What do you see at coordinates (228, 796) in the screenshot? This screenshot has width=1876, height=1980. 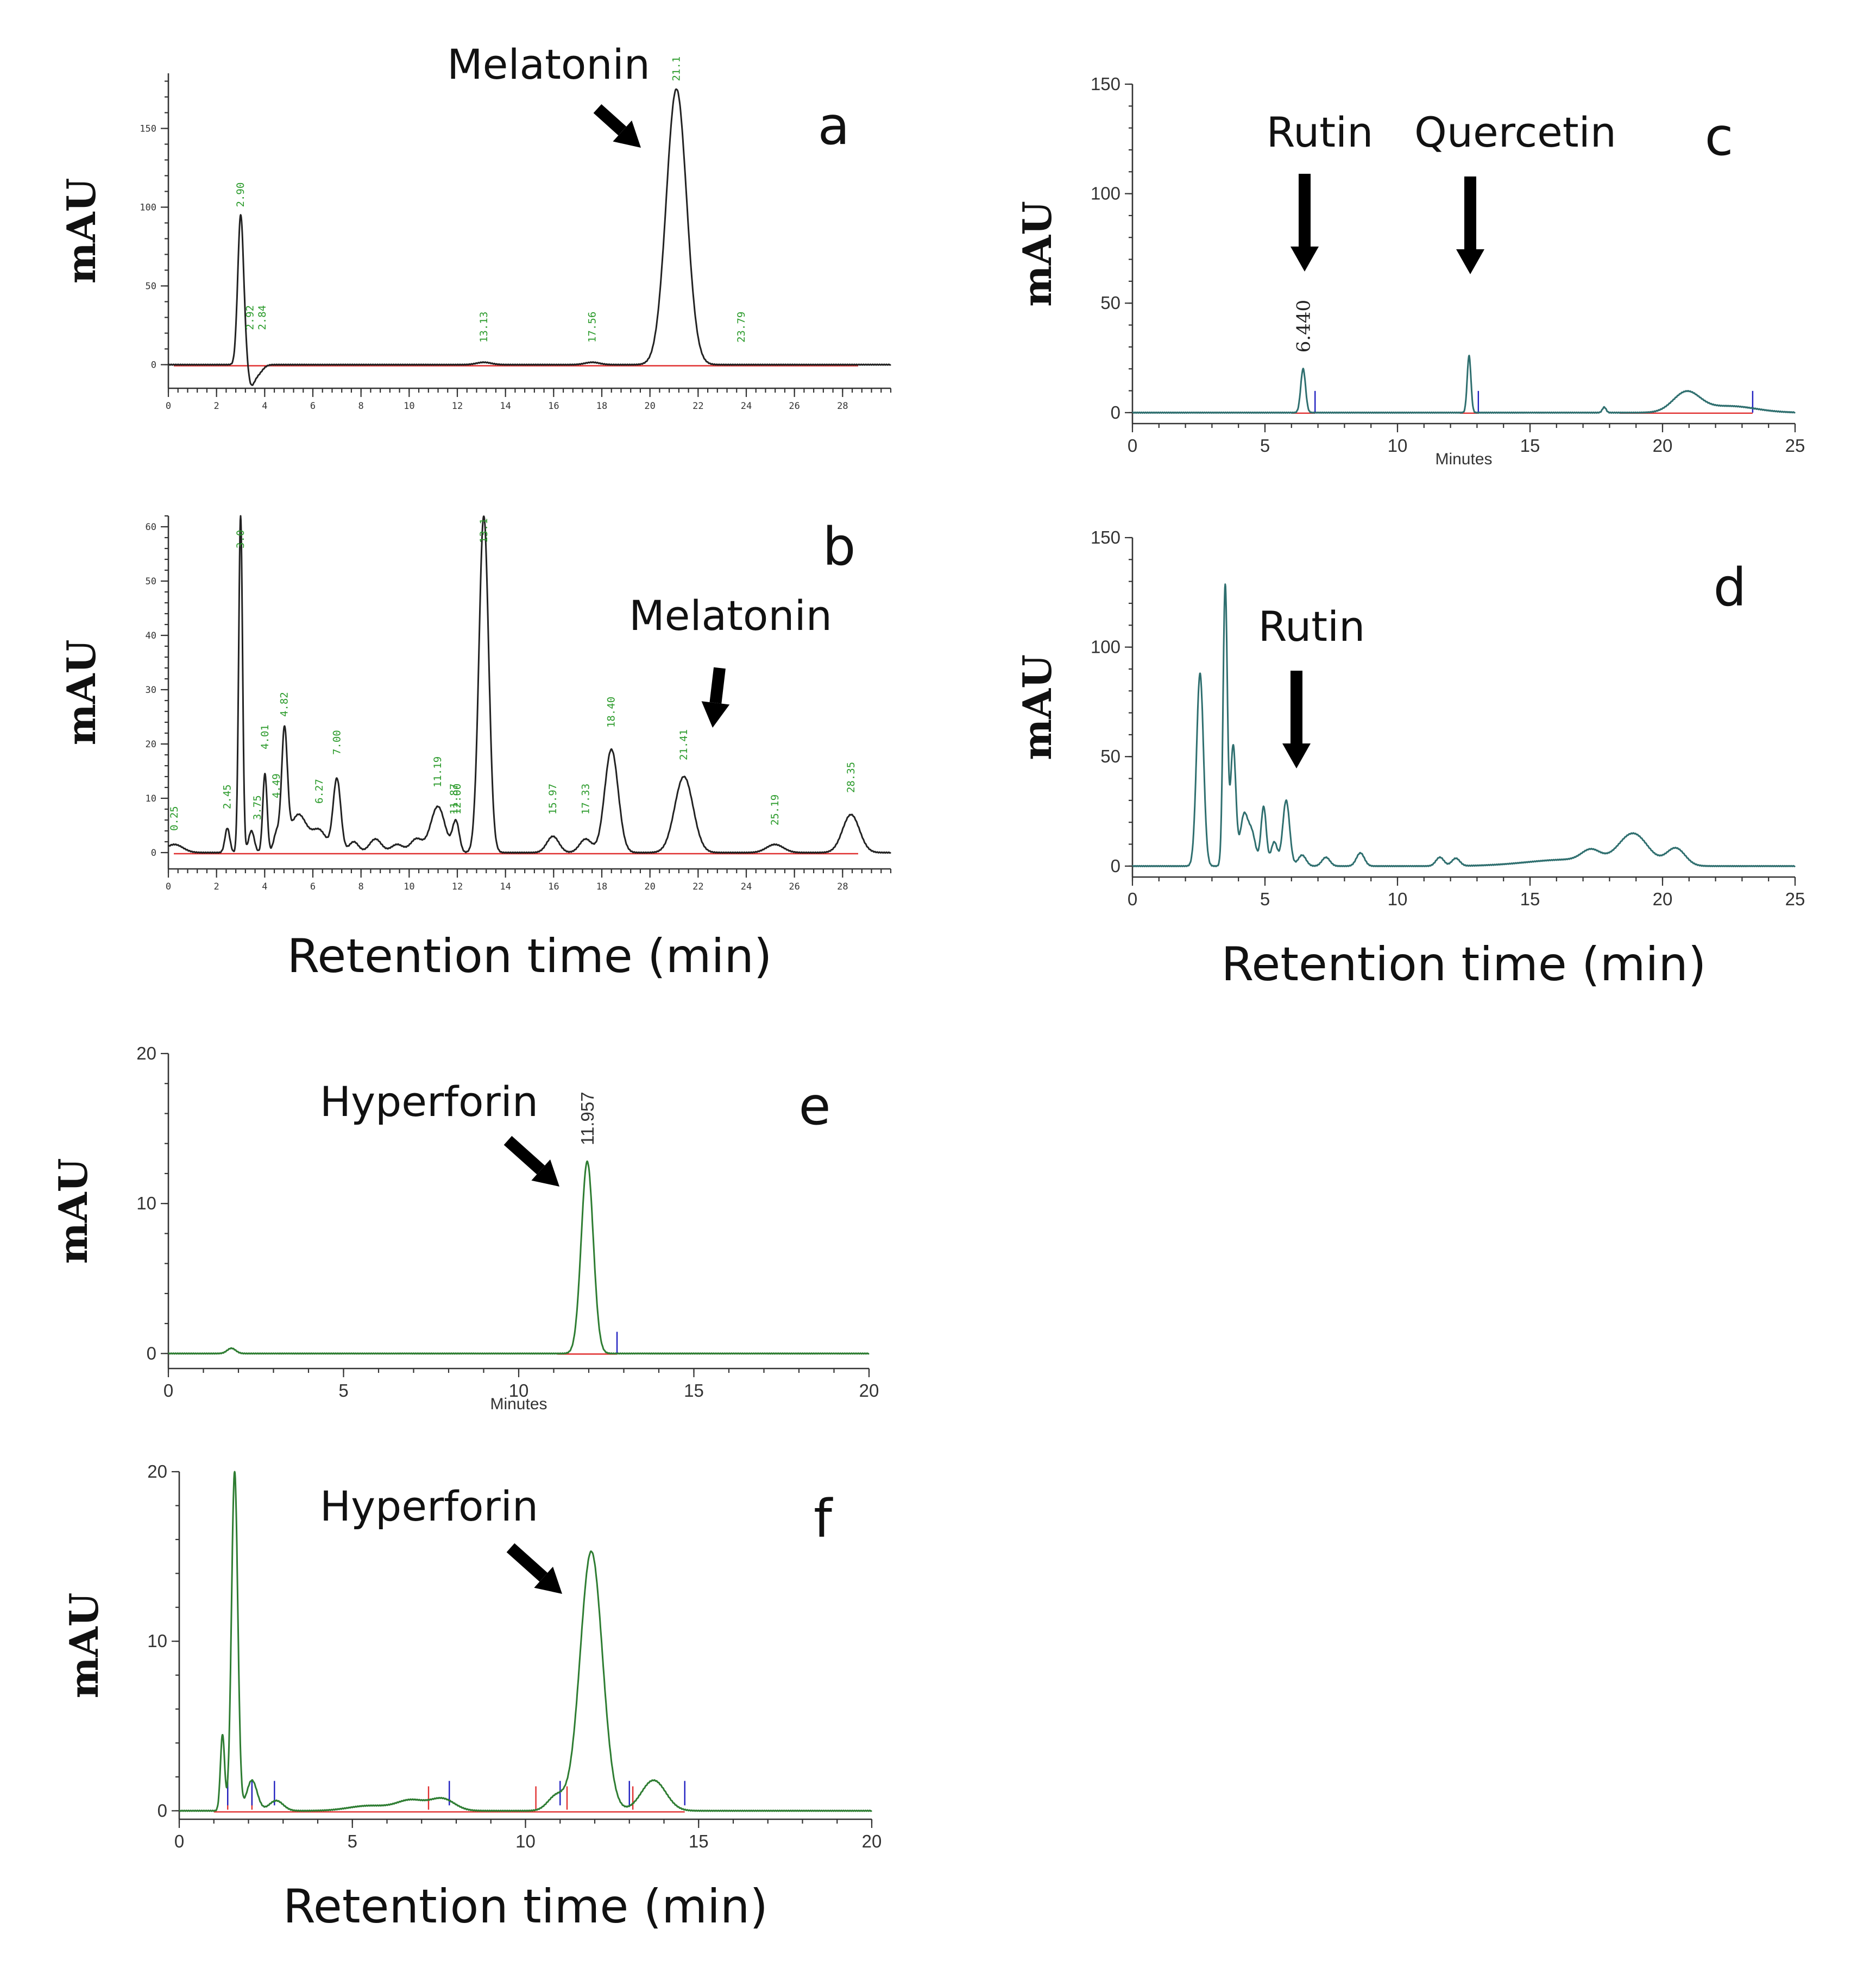 I see `peak-rt-label: 2.45` at bounding box center [228, 796].